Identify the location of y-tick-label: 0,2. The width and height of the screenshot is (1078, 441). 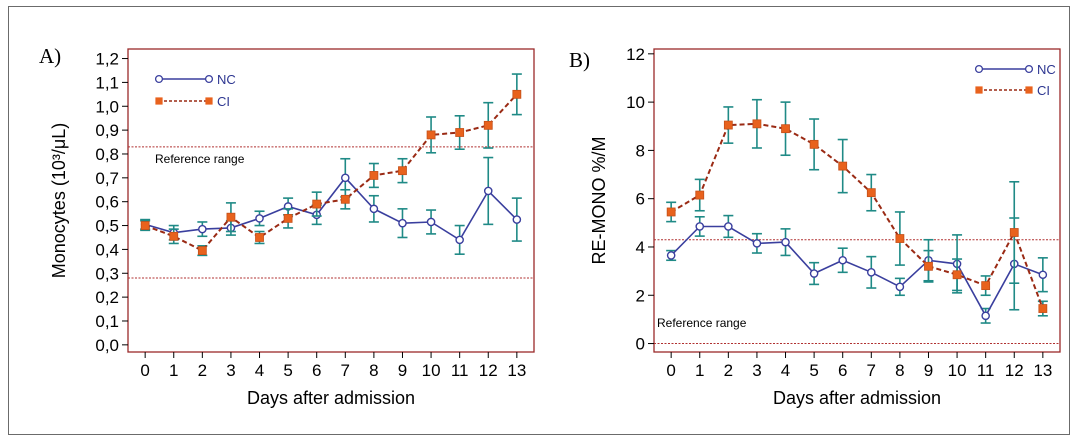
(107, 297).